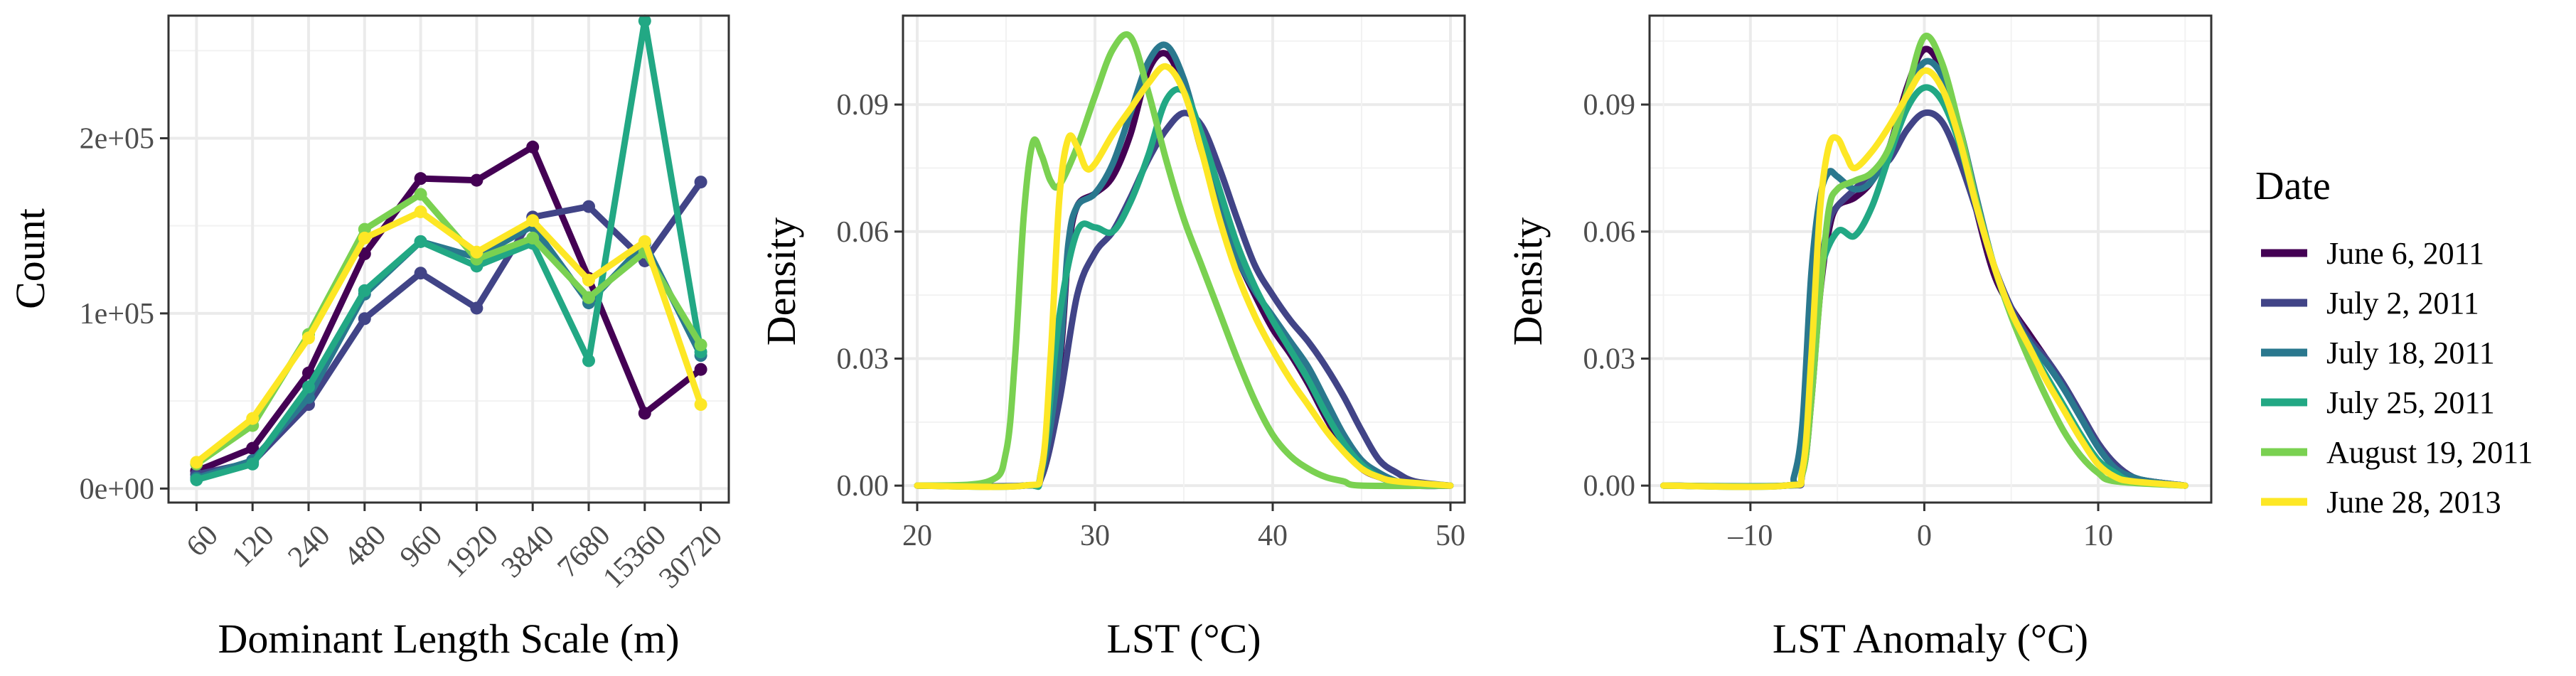 Image resolution: width=2576 pixels, height=676 pixels. I want to click on panel-count-x-tick-label: 15360, so click(635, 557).